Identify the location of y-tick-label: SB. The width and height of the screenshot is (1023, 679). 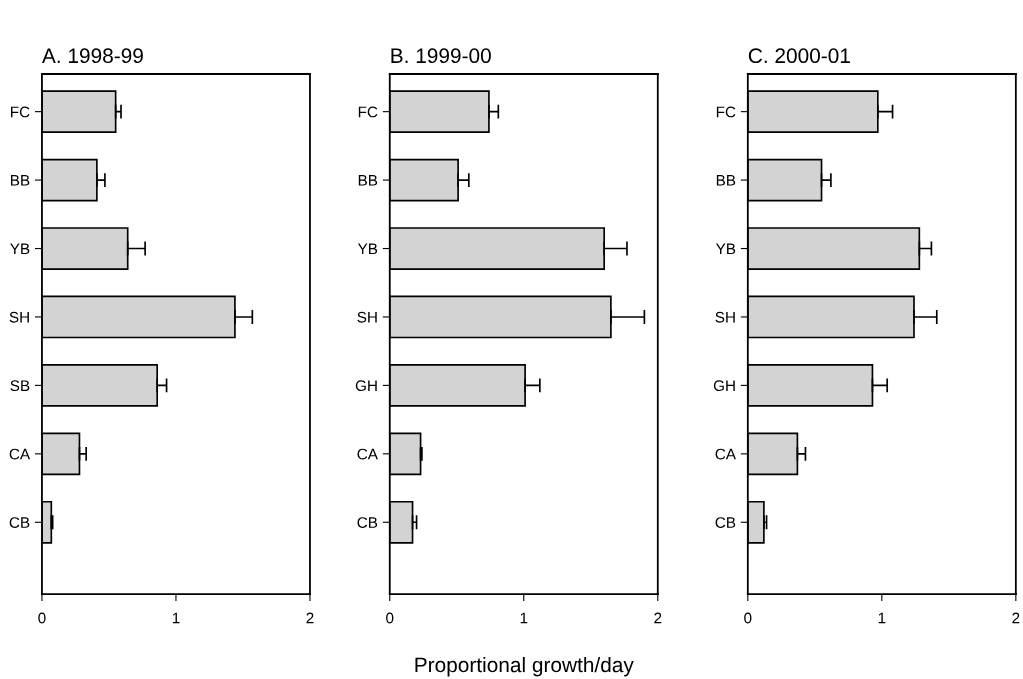
(20, 386).